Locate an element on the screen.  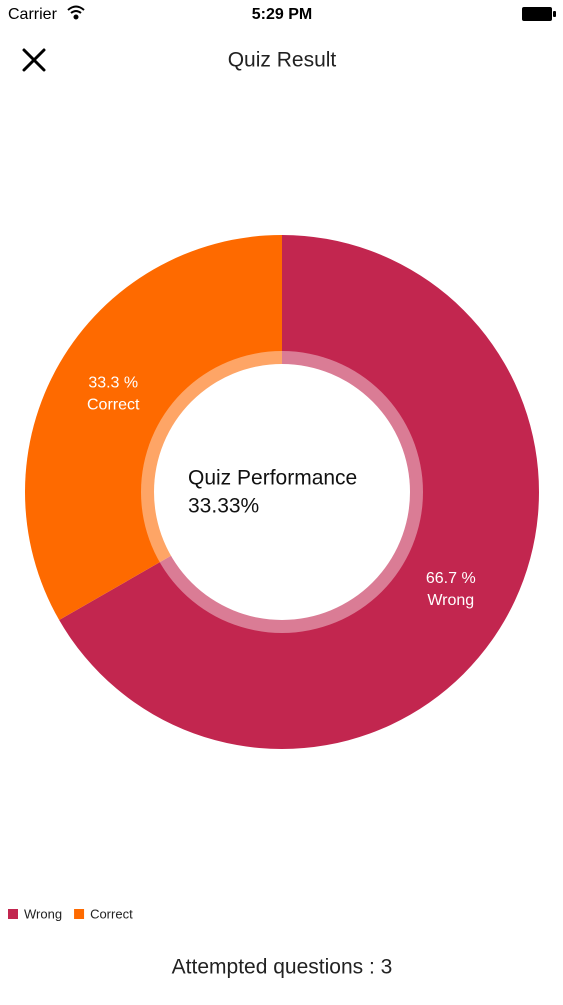
nav-title: Quiz Result is located at coordinates (282, 60).